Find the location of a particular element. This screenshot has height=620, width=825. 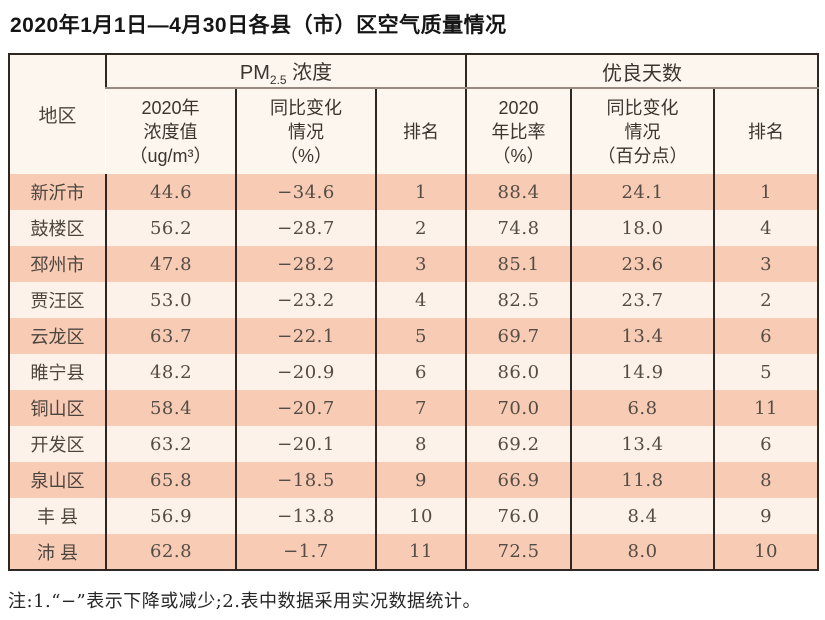

pm-suffix-label: 浓度 is located at coordinates (309, 72).